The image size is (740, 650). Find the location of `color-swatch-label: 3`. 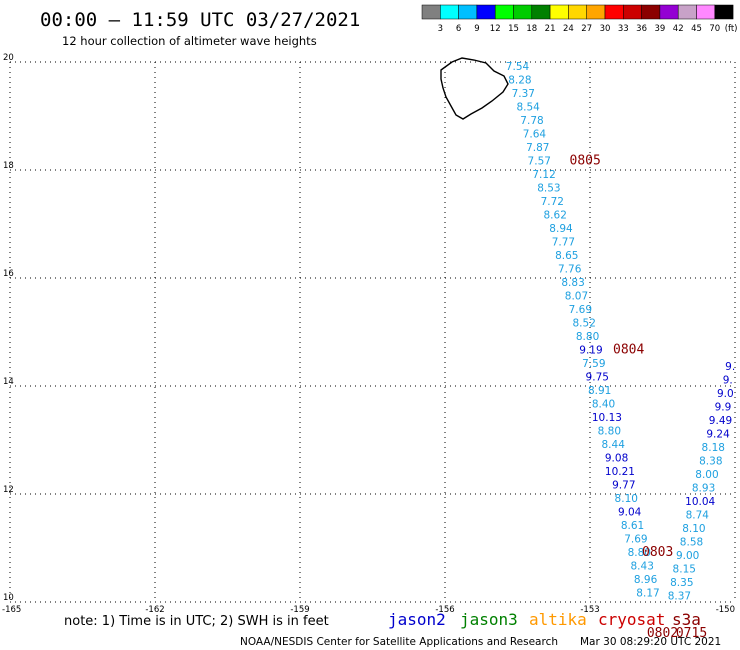

color-swatch-label: 3 is located at coordinates (440, 29).